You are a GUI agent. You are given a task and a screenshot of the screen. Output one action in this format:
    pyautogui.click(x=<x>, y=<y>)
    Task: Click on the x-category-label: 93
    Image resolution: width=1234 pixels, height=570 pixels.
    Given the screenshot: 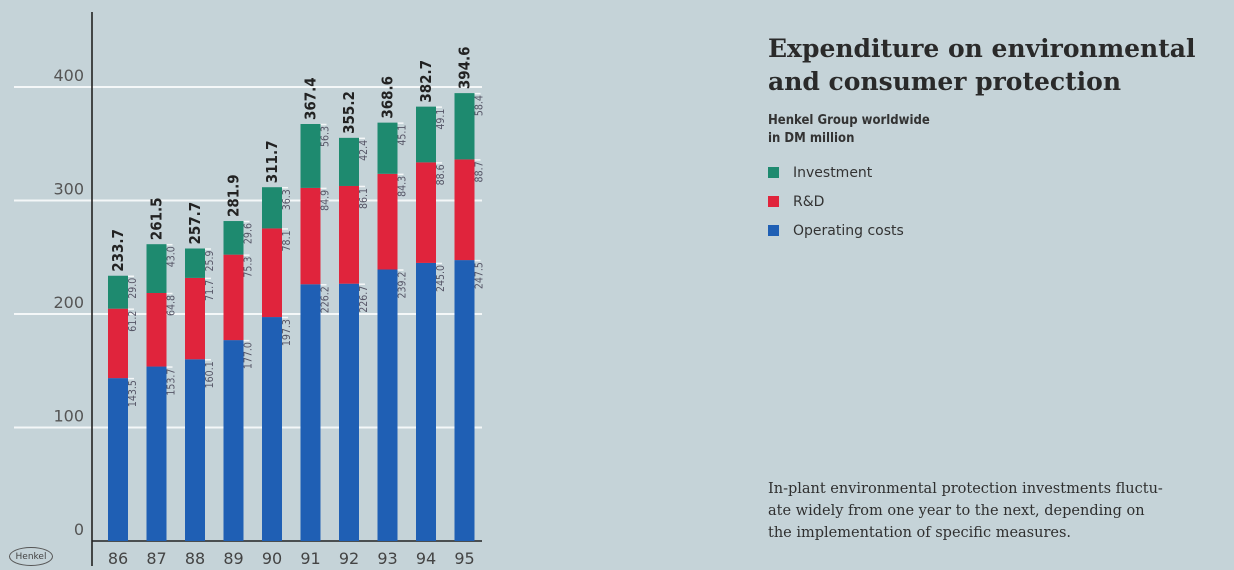 What is the action you would take?
    pyautogui.click(x=387, y=558)
    